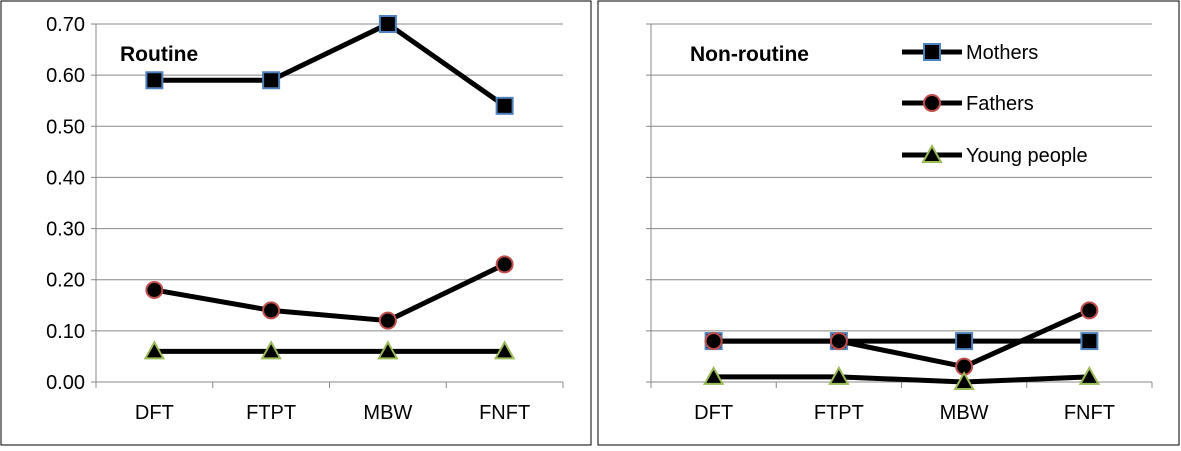  I want to click on legend-young-people-marker, so click(932, 153).